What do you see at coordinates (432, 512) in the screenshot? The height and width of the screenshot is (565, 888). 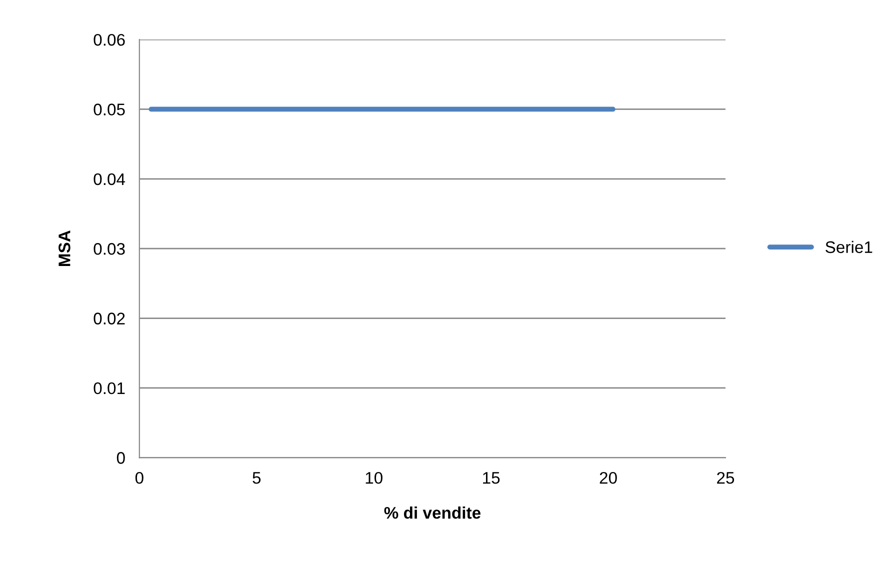 I see `x-axis-title: % di vendite` at bounding box center [432, 512].